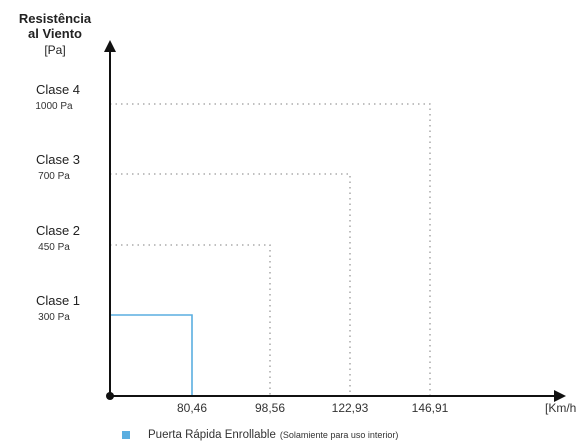 This screenshot has height=448, width=581. What do you see at coordinates (54, 317) in the screenshot?
I see `class-pressure-label: 300 Pa` at bounding box center [54, 317].